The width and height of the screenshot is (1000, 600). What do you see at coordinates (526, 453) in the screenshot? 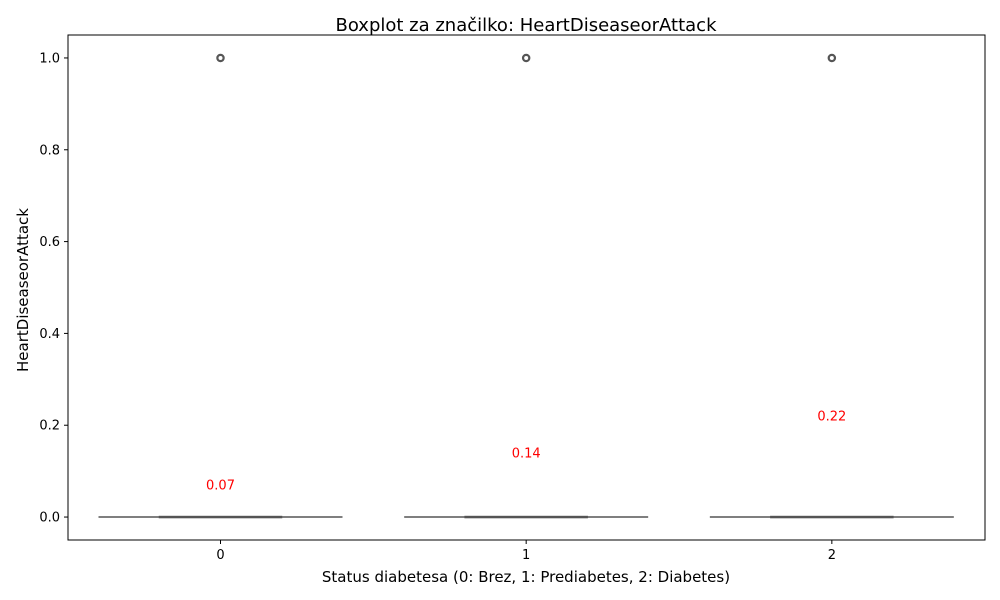
I see `mean-label: 0.14` at bounding box center [526, 453].